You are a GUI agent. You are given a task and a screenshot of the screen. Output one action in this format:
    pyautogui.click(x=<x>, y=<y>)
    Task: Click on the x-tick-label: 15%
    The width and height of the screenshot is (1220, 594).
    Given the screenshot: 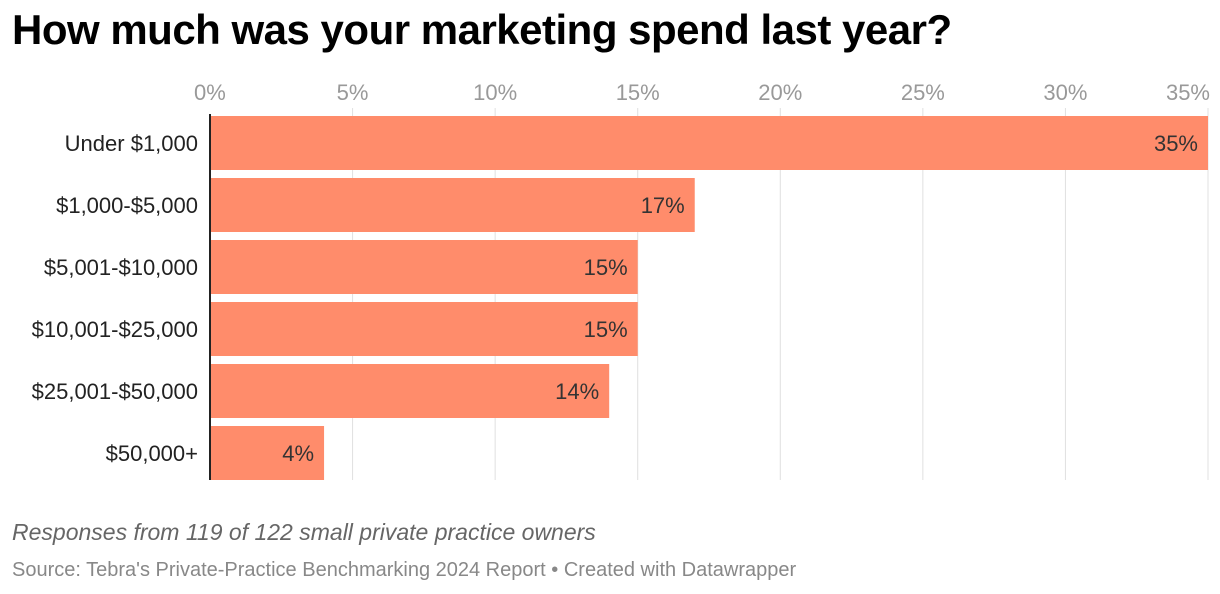 What is the action you would take?
    pyautogui.click(x=638, y=92)
    